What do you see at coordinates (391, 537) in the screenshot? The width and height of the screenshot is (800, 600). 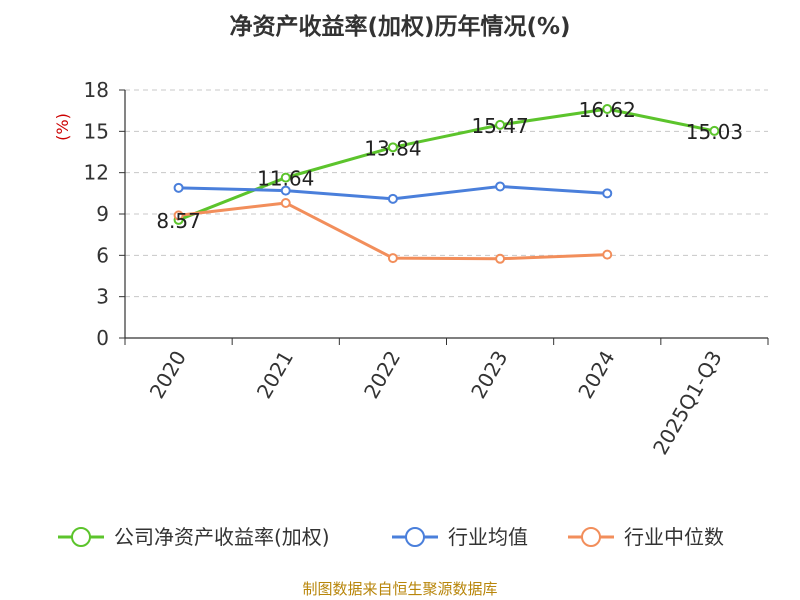 I see `legend: 公司净资产收益率(加权) 行业均值 行业中位数` at bounding box center [391, 537].